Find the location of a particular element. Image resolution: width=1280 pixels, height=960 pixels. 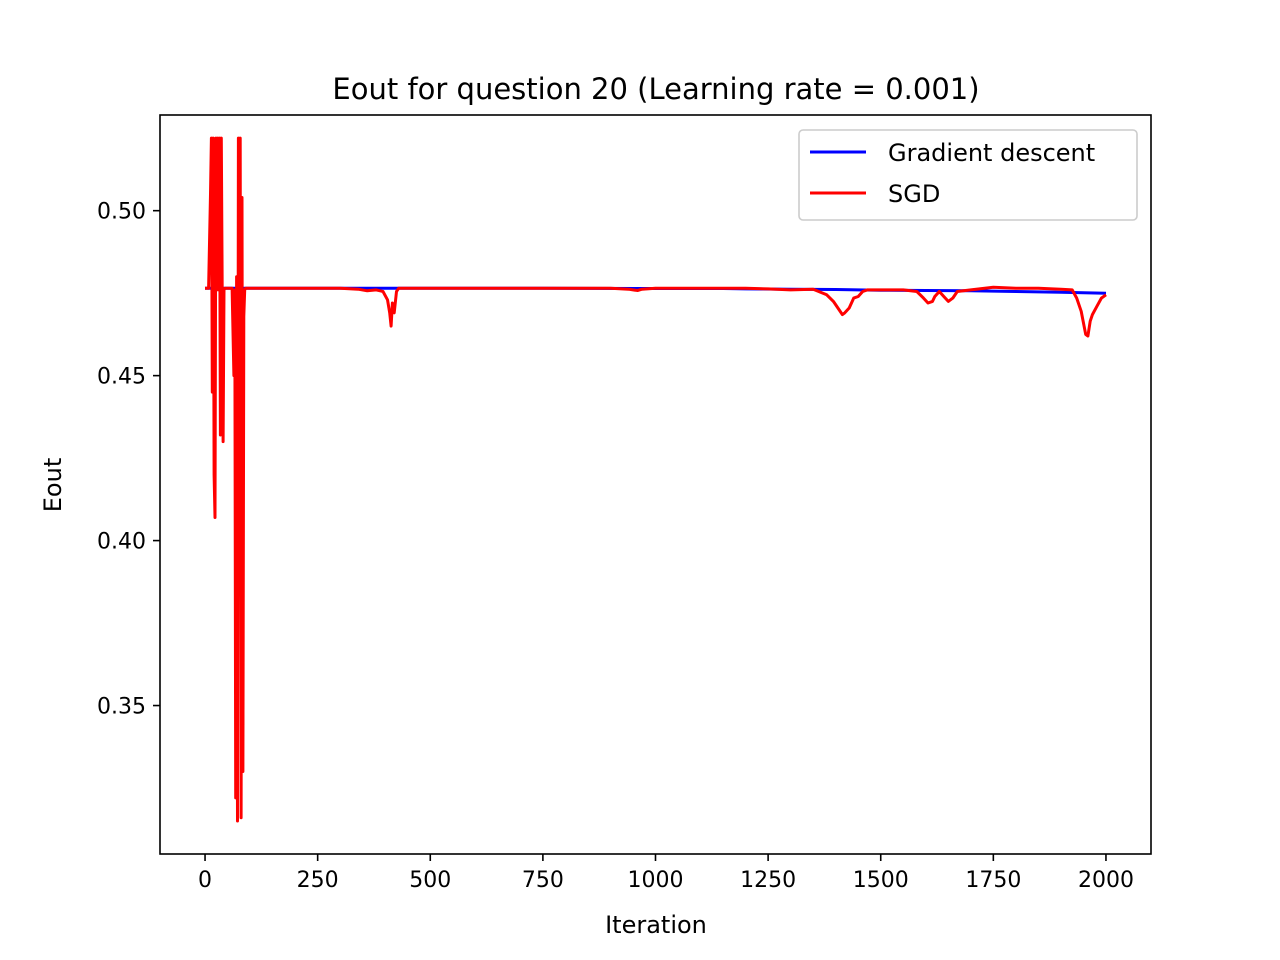

x-tick-label: 750 is located at coordinates (543, 880).